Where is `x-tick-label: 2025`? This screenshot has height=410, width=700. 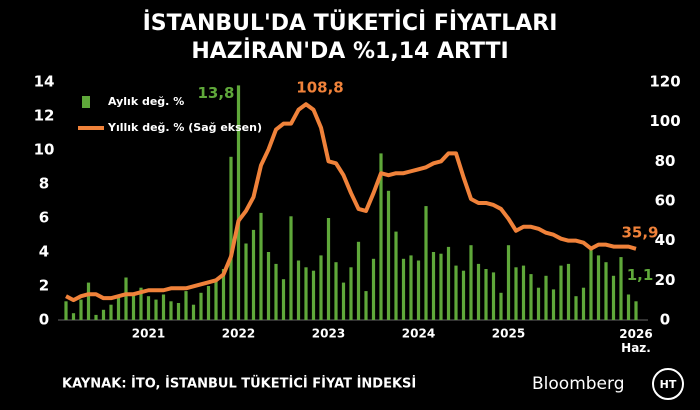
x-tick-label: 2025 is located at coordinates (508, 334).